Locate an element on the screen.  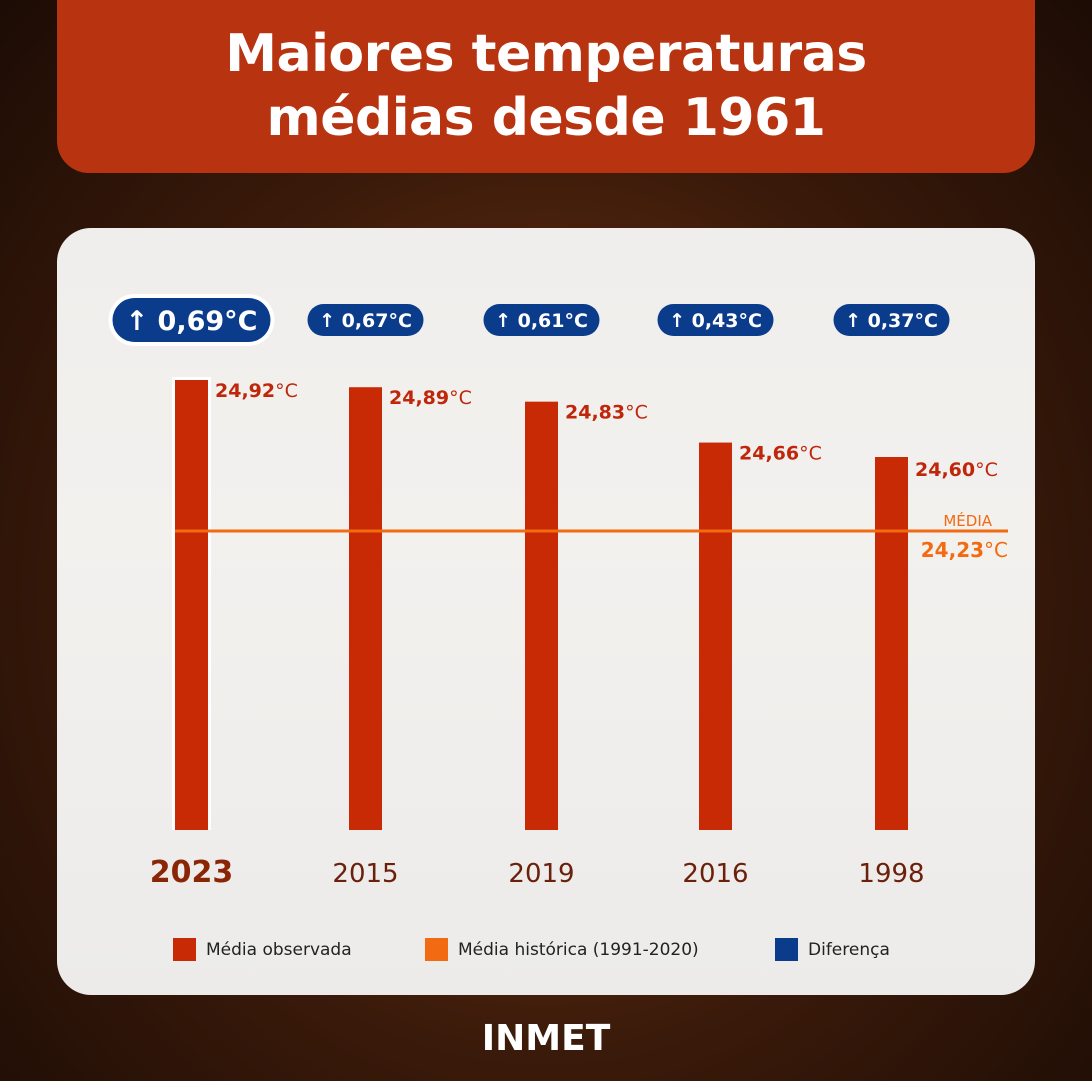
difference-label: ↑ 0,61°C is located at coordinates (541, 321).